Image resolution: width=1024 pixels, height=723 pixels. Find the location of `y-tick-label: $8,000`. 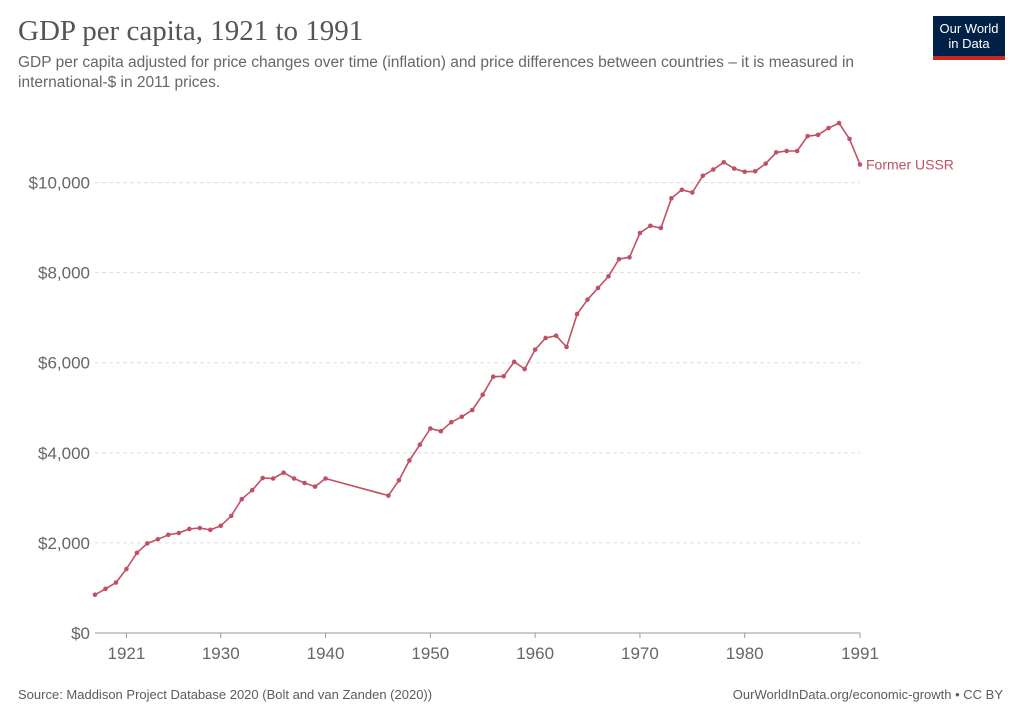

y-tick-label: $8,000 is located at coordinates (64, 273).